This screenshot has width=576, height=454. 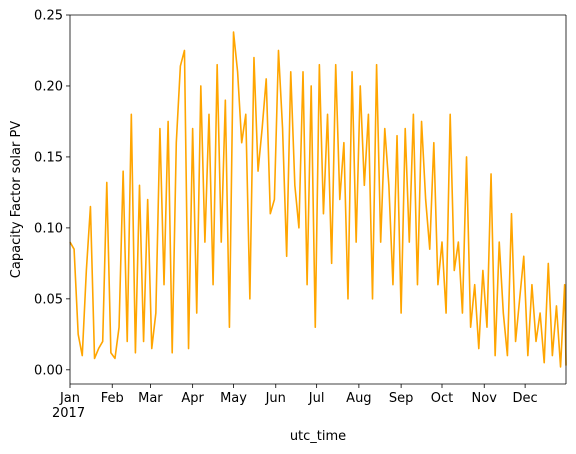 I want to click on y-tick-label: 0.05, so click(x=48, y=299).